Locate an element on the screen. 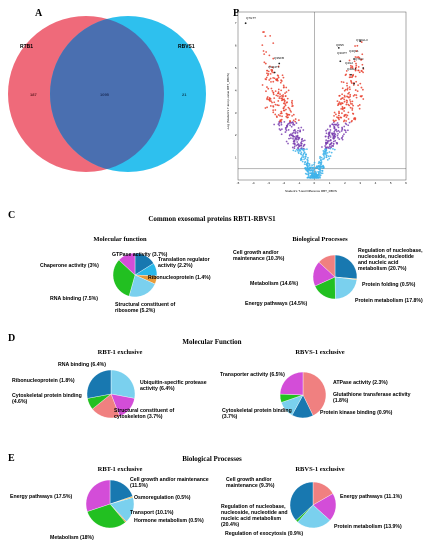  panel-letter-d: D is located at coordinates (12, 338).